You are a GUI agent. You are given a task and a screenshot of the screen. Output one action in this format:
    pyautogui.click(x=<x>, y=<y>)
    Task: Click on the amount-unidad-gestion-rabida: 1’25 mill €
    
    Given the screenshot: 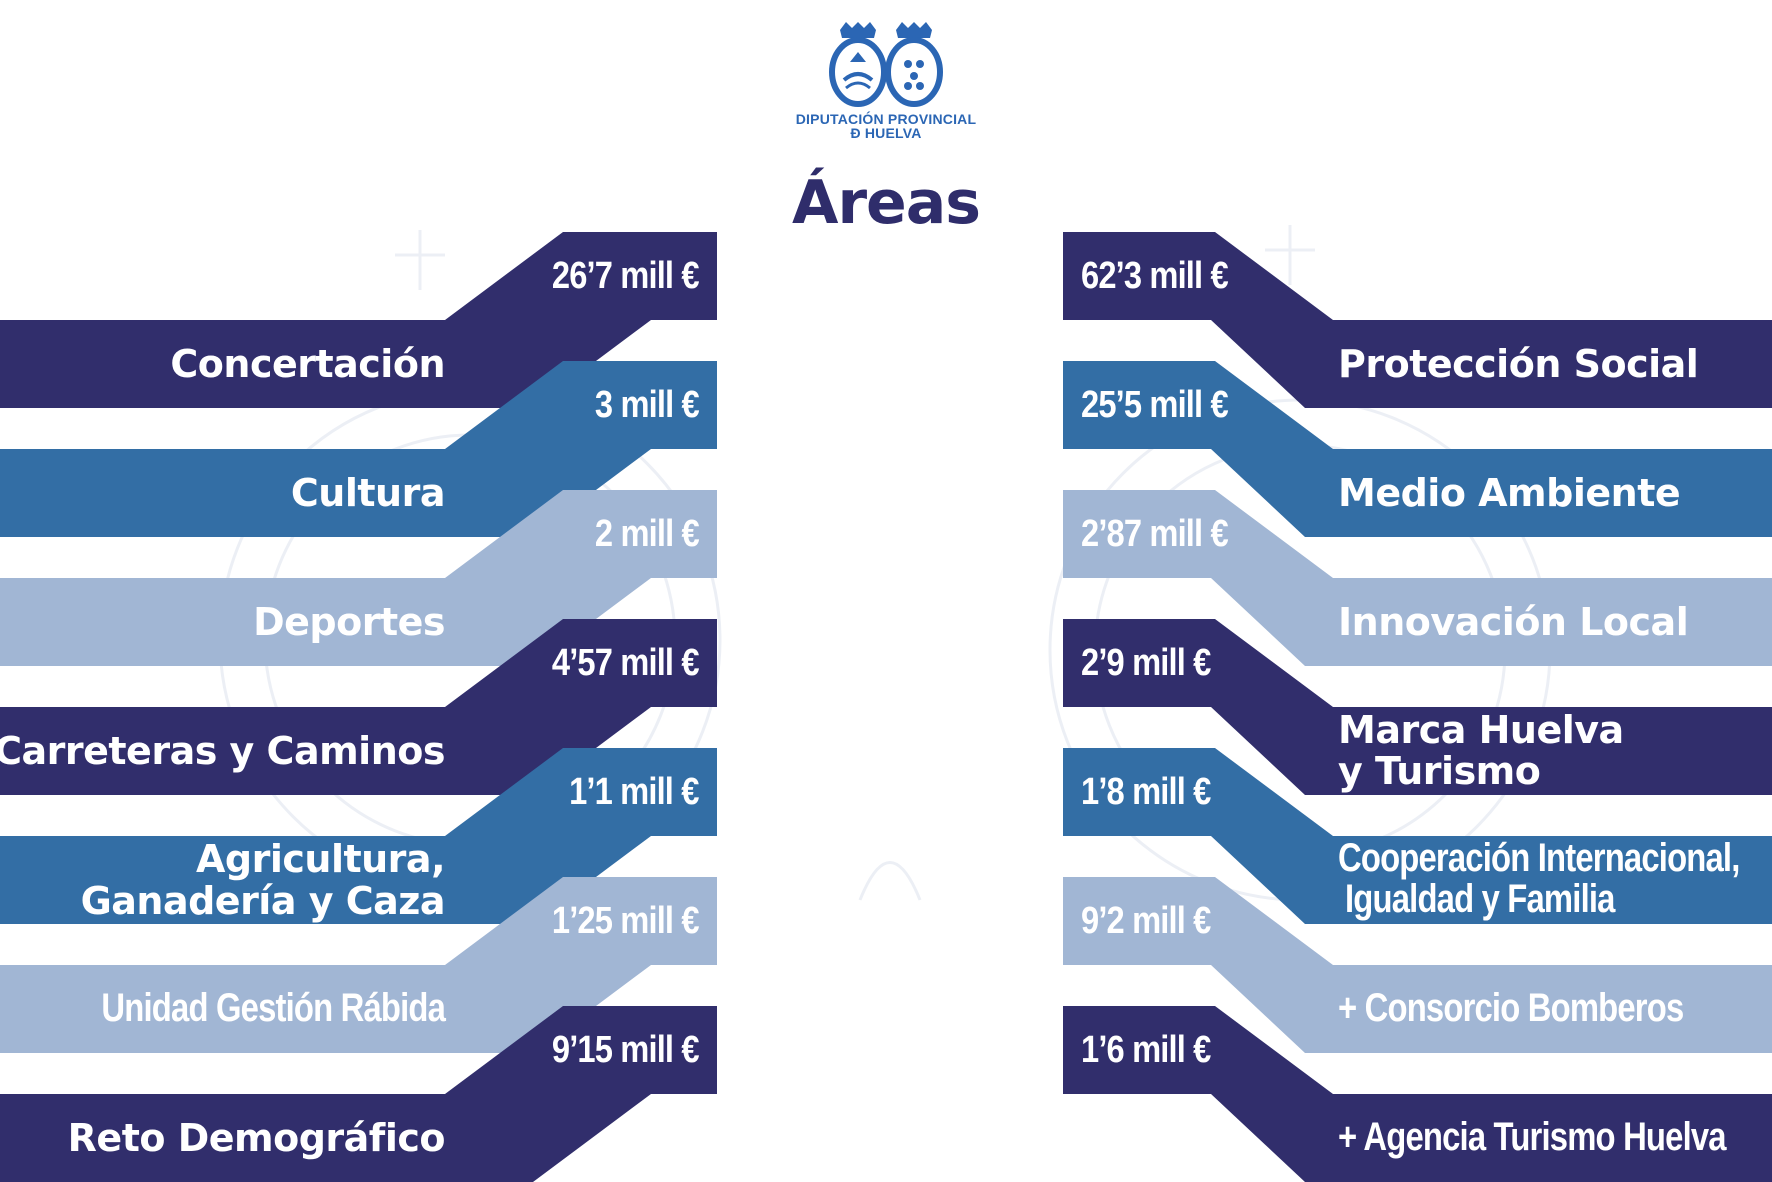 What is the action you would take?
    pyautogui.click(x=626, y=921)
    